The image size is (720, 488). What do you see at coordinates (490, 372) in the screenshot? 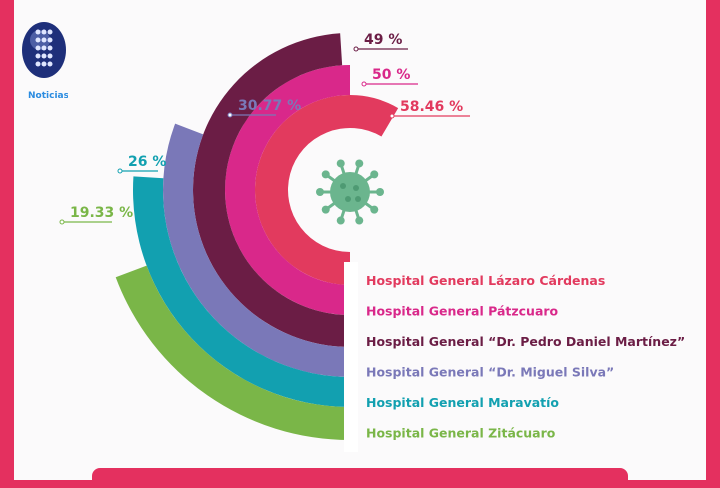
I see `legend-label: Hospital General “Dr. Miguel Silva”` at bounding box center [490, 372].